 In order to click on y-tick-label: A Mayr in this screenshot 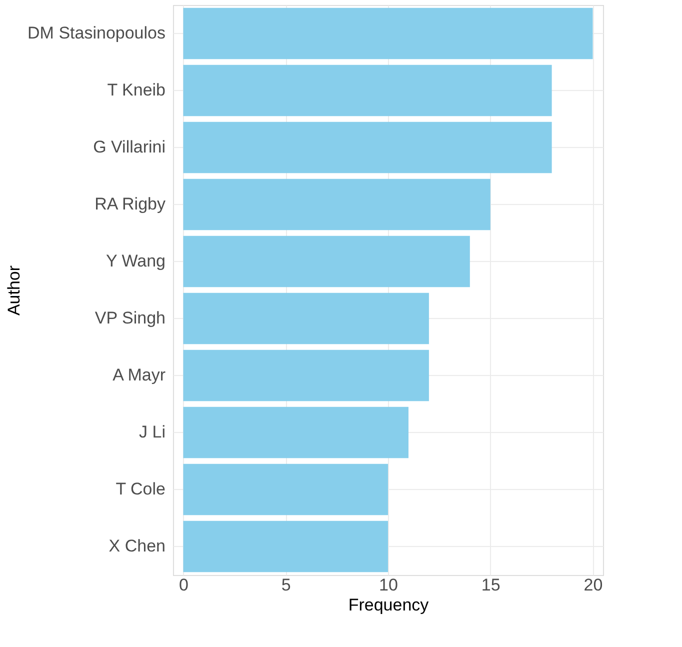, I will do `click(139, 375)`.